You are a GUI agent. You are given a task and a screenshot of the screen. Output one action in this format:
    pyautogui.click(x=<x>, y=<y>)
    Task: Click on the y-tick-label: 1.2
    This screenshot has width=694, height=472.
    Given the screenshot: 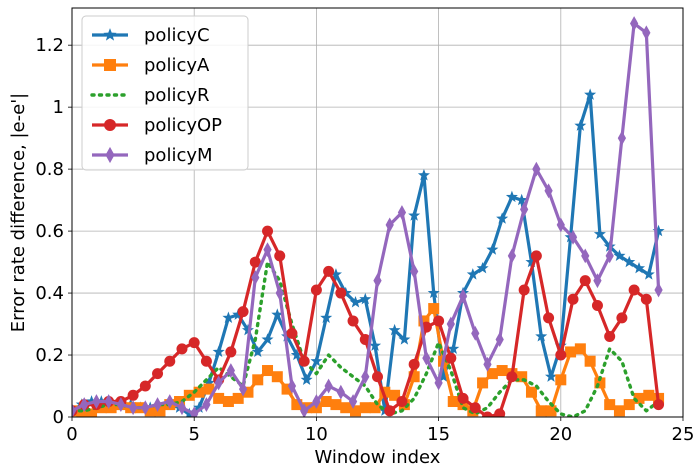 What is the action you would take?
    pyautogui.click(x=49, y=45)
    